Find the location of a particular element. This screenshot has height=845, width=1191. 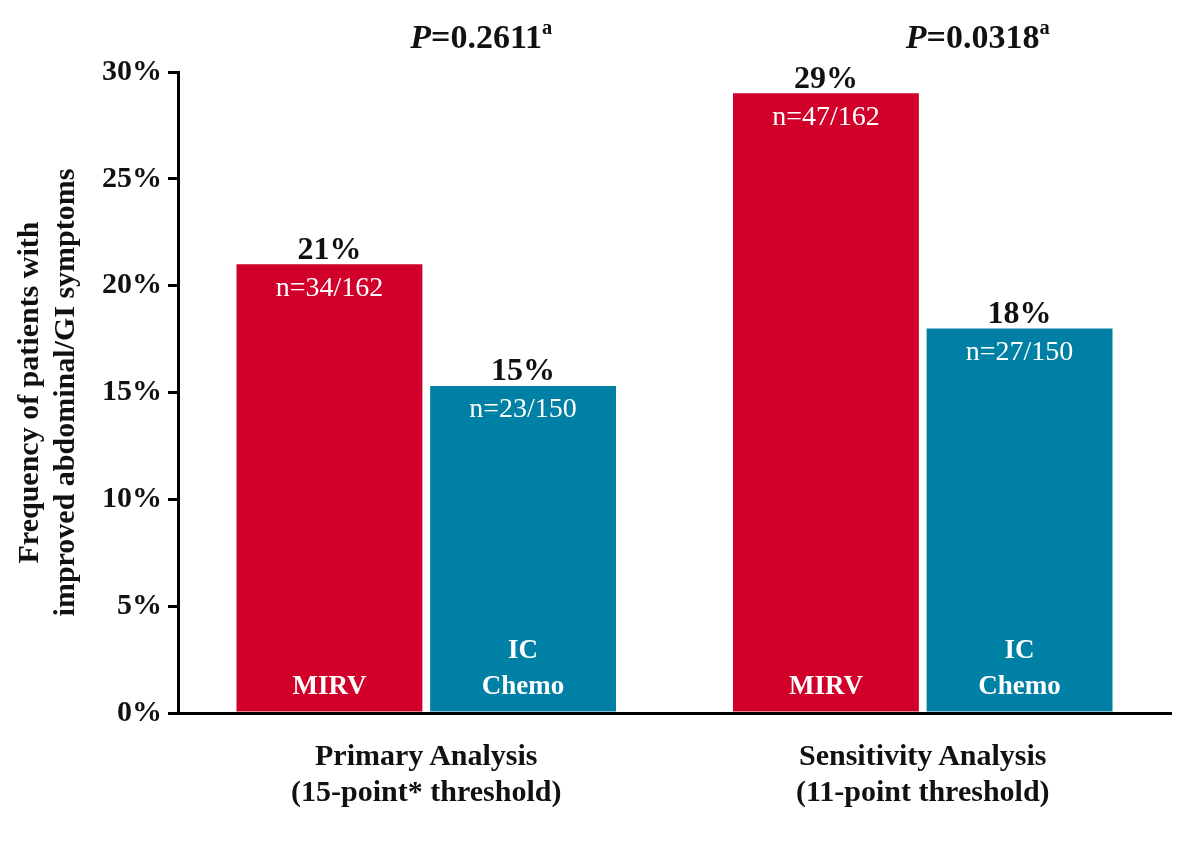

series-label: MIRV is located at coordinates (329, 684).